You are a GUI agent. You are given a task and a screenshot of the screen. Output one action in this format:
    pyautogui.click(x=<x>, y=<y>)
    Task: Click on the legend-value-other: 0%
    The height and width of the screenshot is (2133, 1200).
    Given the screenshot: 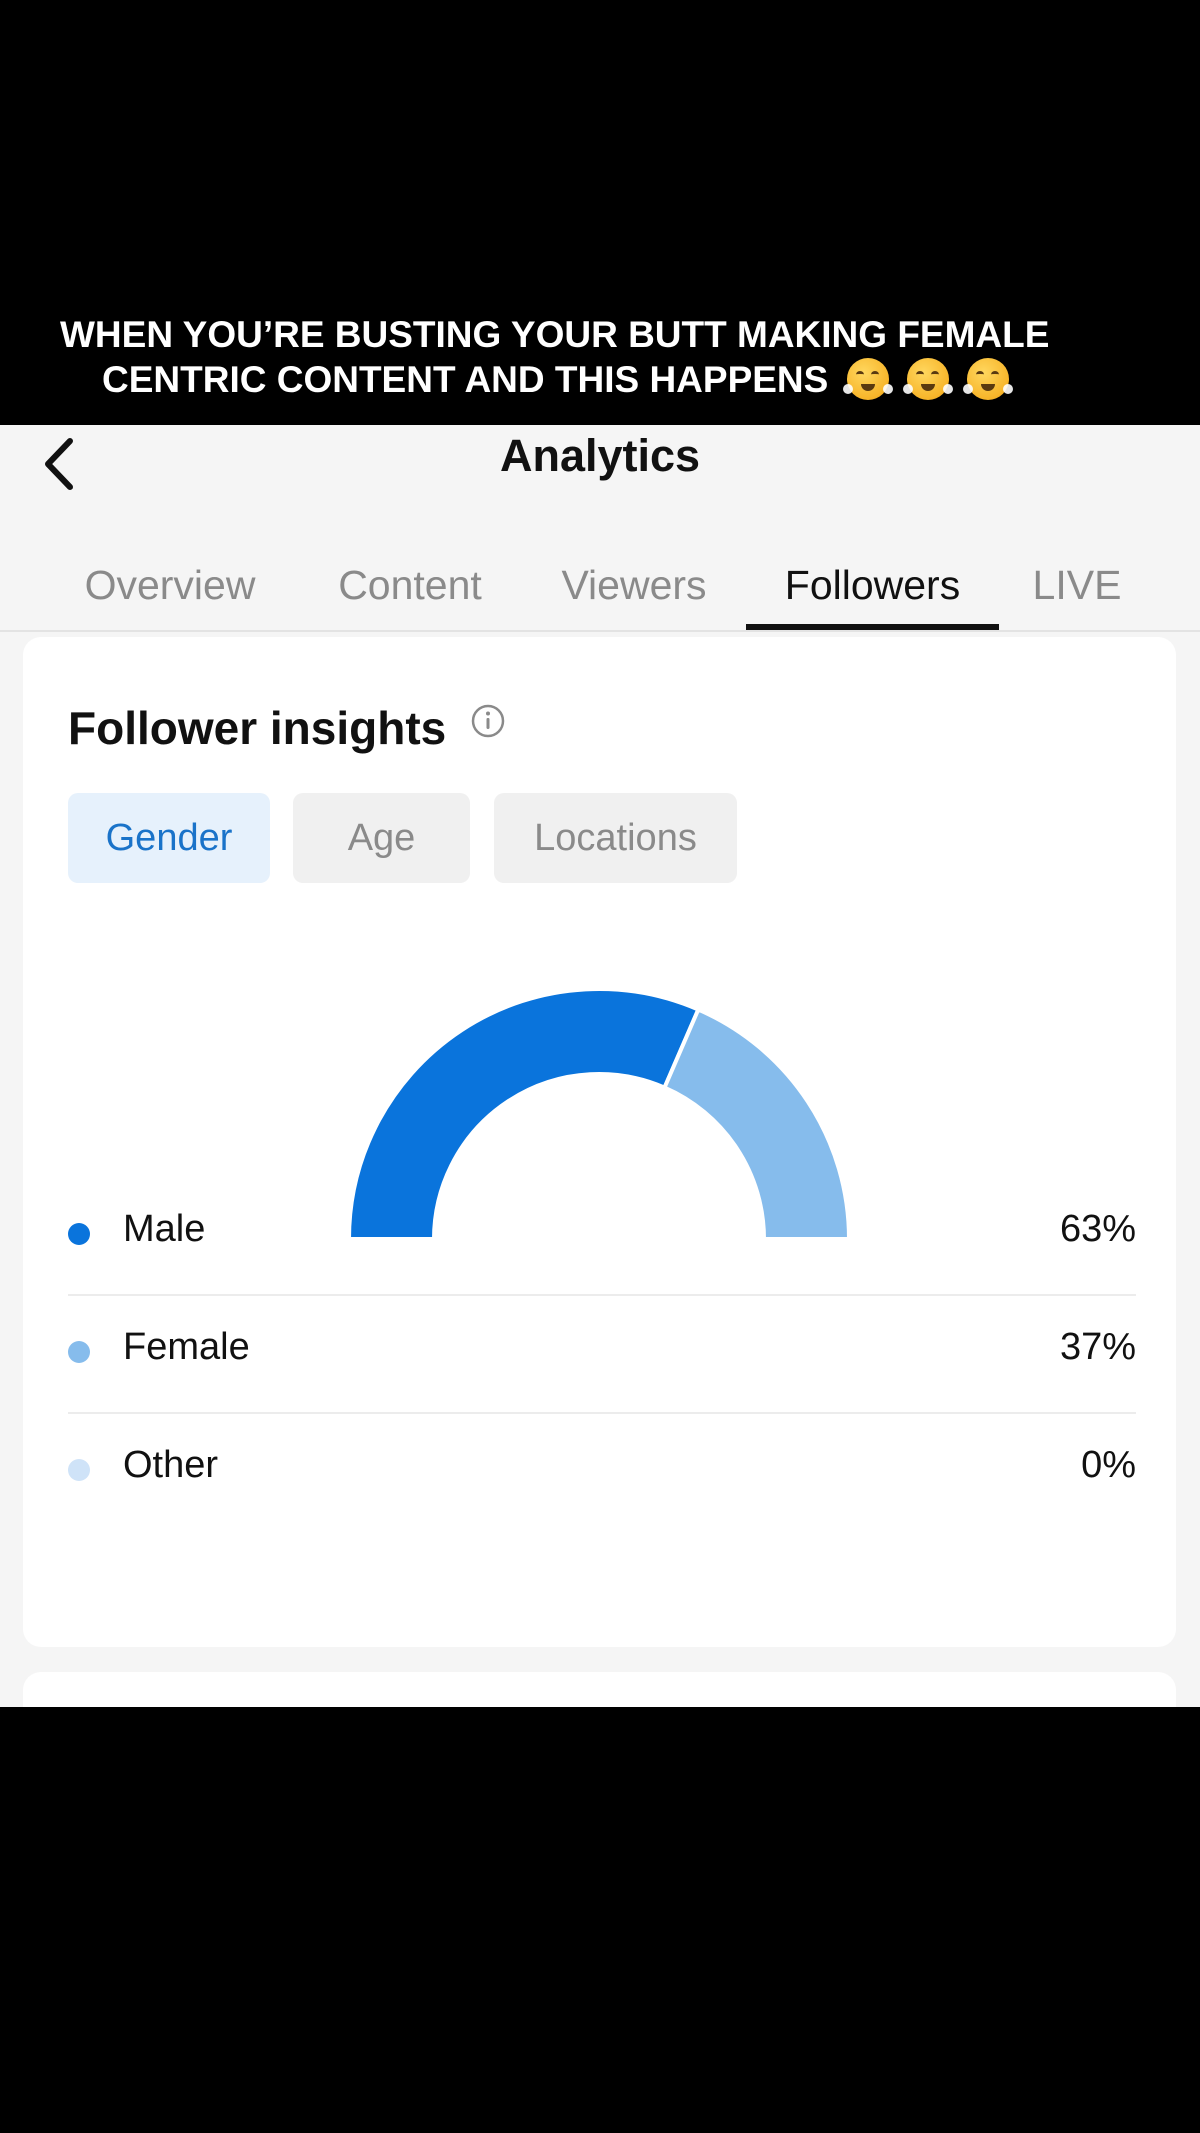 What is the action you would take?
    pyautogui.click(x=1108, y=1465)
    